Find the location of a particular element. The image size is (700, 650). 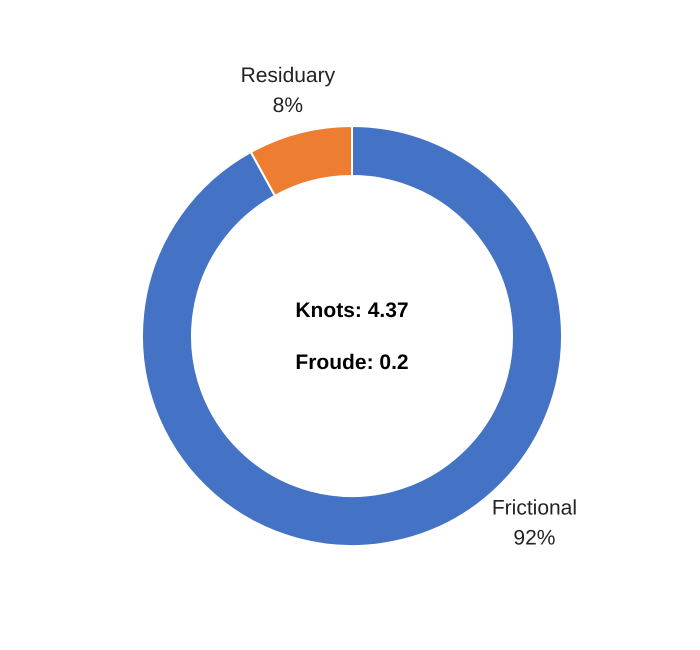

data-label: 8% is located at coordinates (288, 106).